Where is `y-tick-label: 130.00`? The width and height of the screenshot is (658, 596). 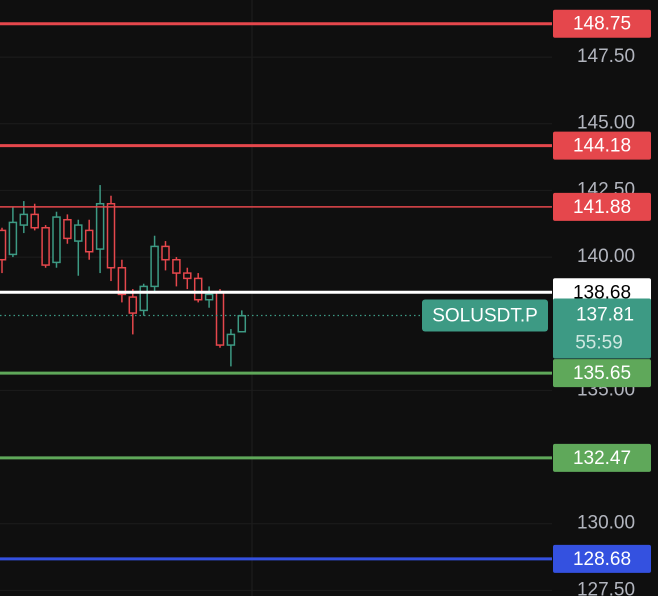 y-tick-label: 130.00 is located at coordinates (606, 523).